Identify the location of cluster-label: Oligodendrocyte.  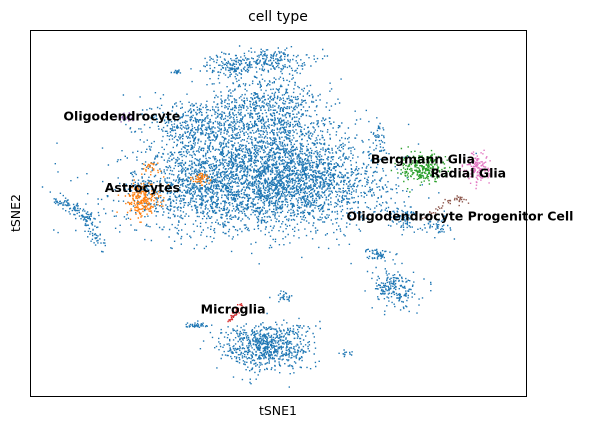
(121, 115).